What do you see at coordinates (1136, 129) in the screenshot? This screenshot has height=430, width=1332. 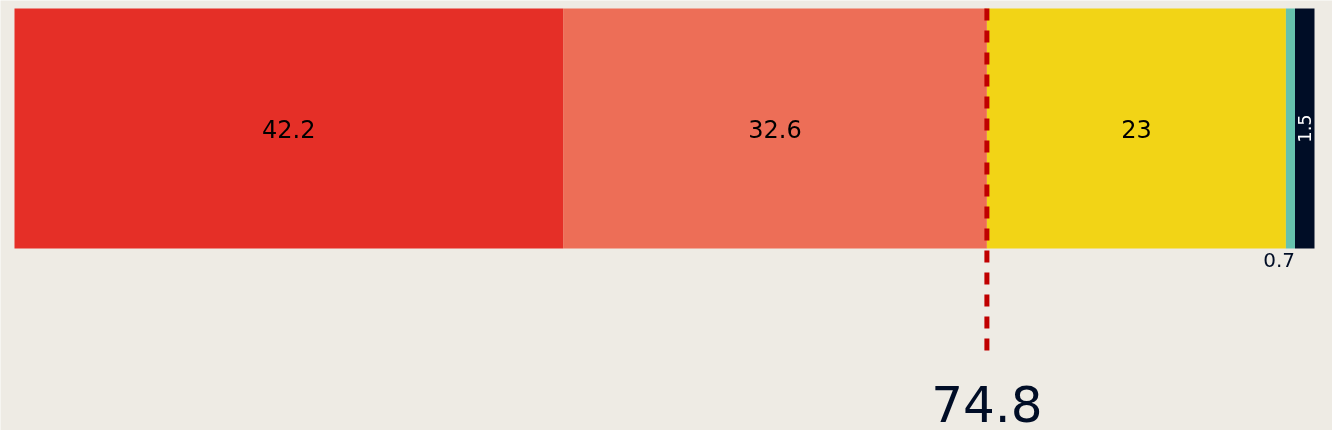 I see `data-label: 23` at bounding box center [1136, 129].